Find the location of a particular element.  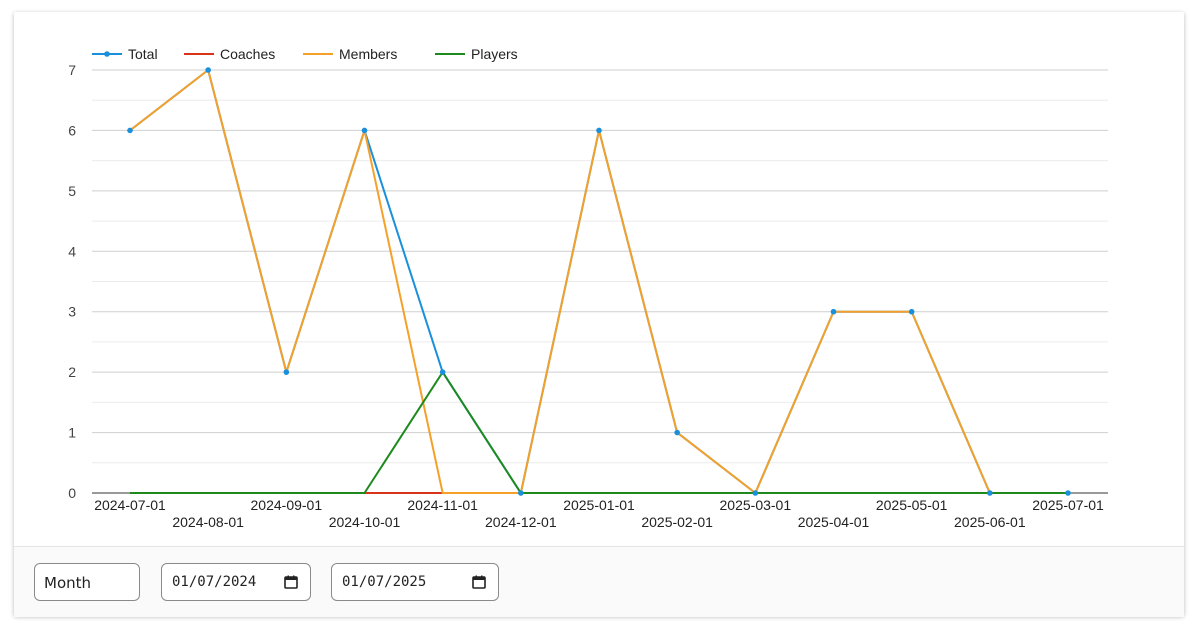

legend-item-coaches: Coaches is located at coordinates (229, 54).